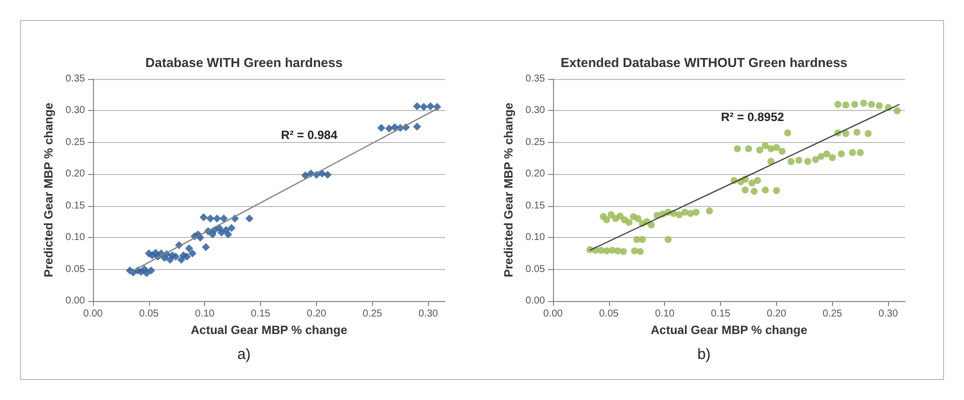  What do you see at coordinates (752, 117) in the screenshot?
I see `annotation: R² = 0.8952` at bounding box center [752, 117].